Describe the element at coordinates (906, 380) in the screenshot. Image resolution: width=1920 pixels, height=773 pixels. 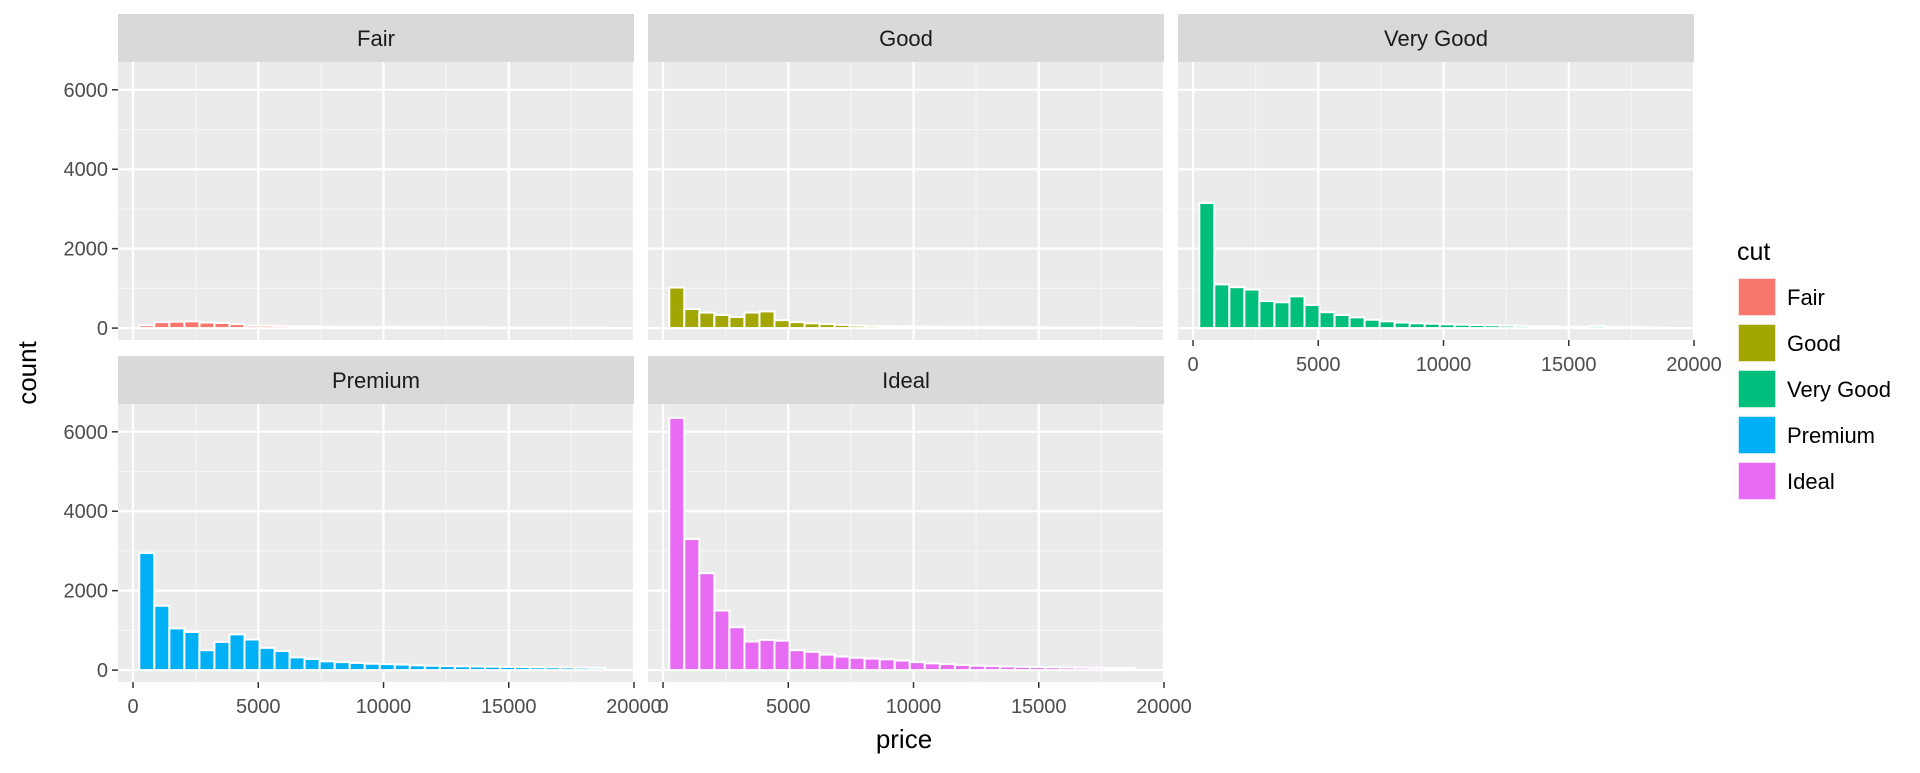
I see `facet-strip-label: Ideal` at that location.